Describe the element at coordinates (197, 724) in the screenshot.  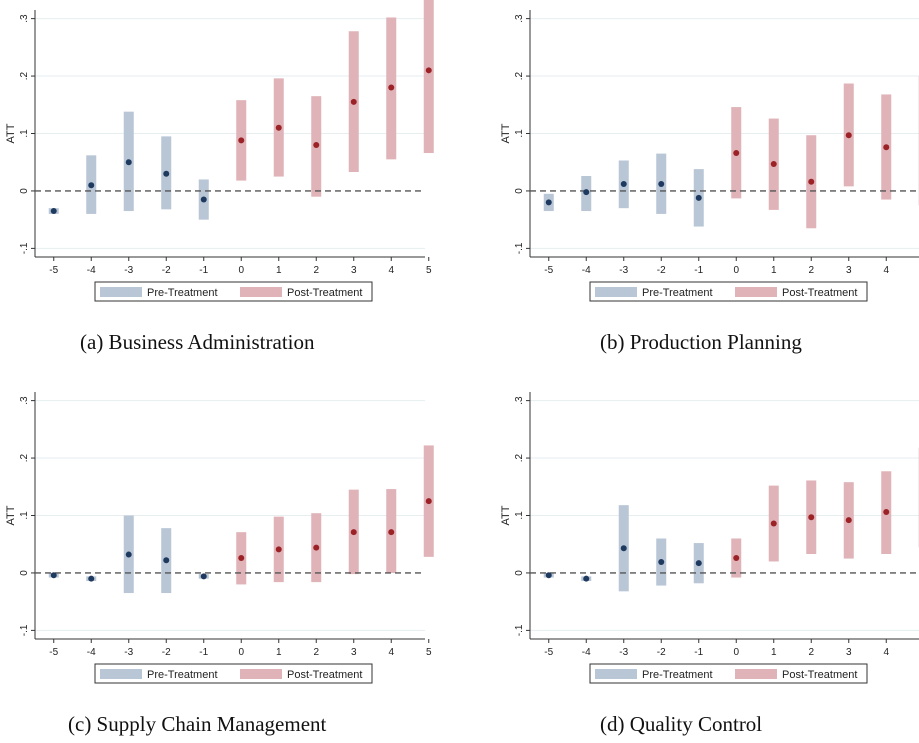
I see `caption-supply-chain-management: (c) Supply Chain Management` at that location.